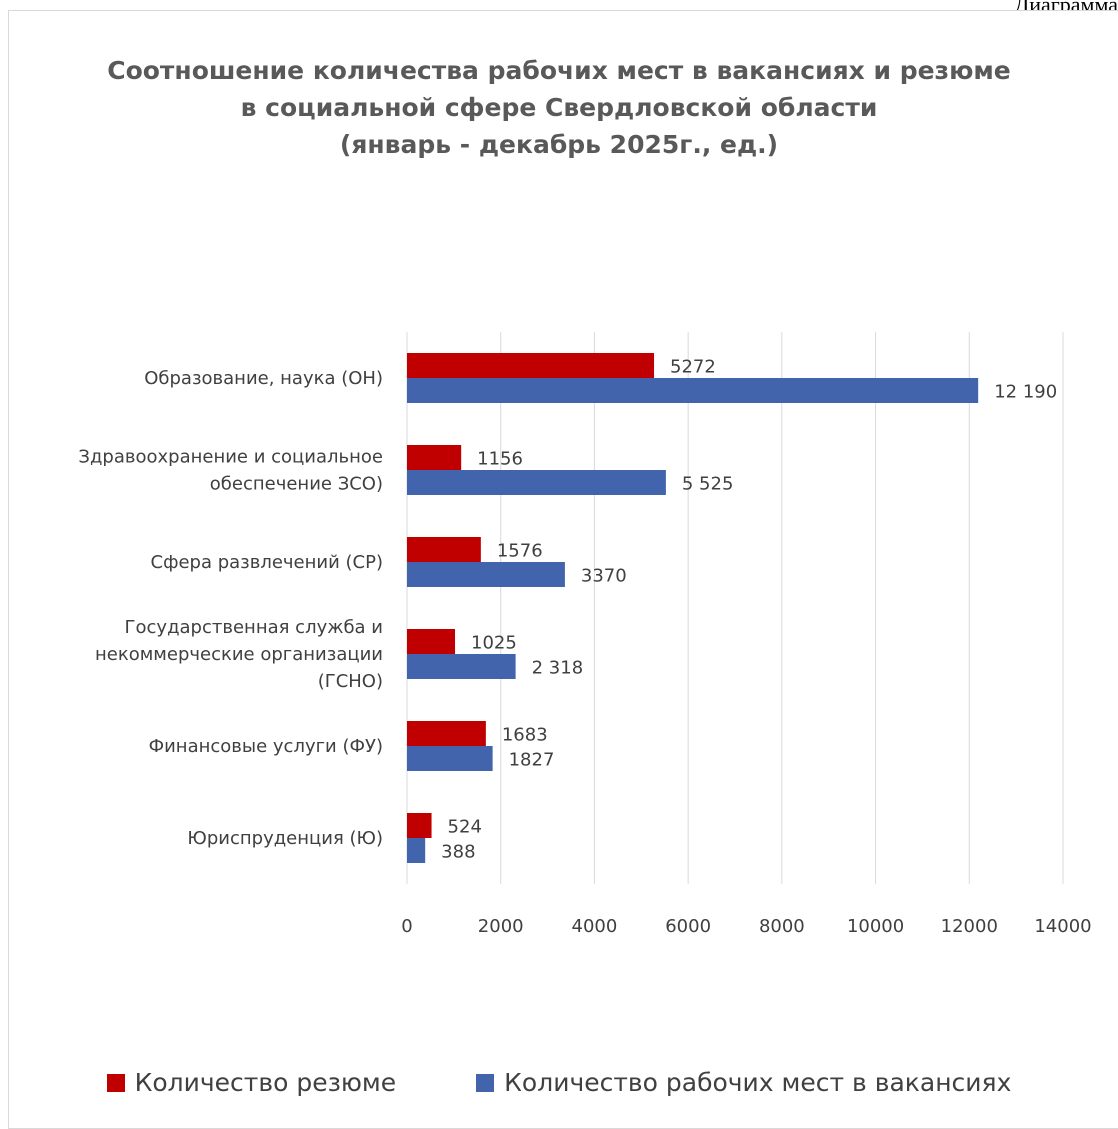 This screenshot has width=1118, height=1129. Describe the element at coordinates (465, 827) in the screenshot. I see `data-label-resume-5: 524` at that location.